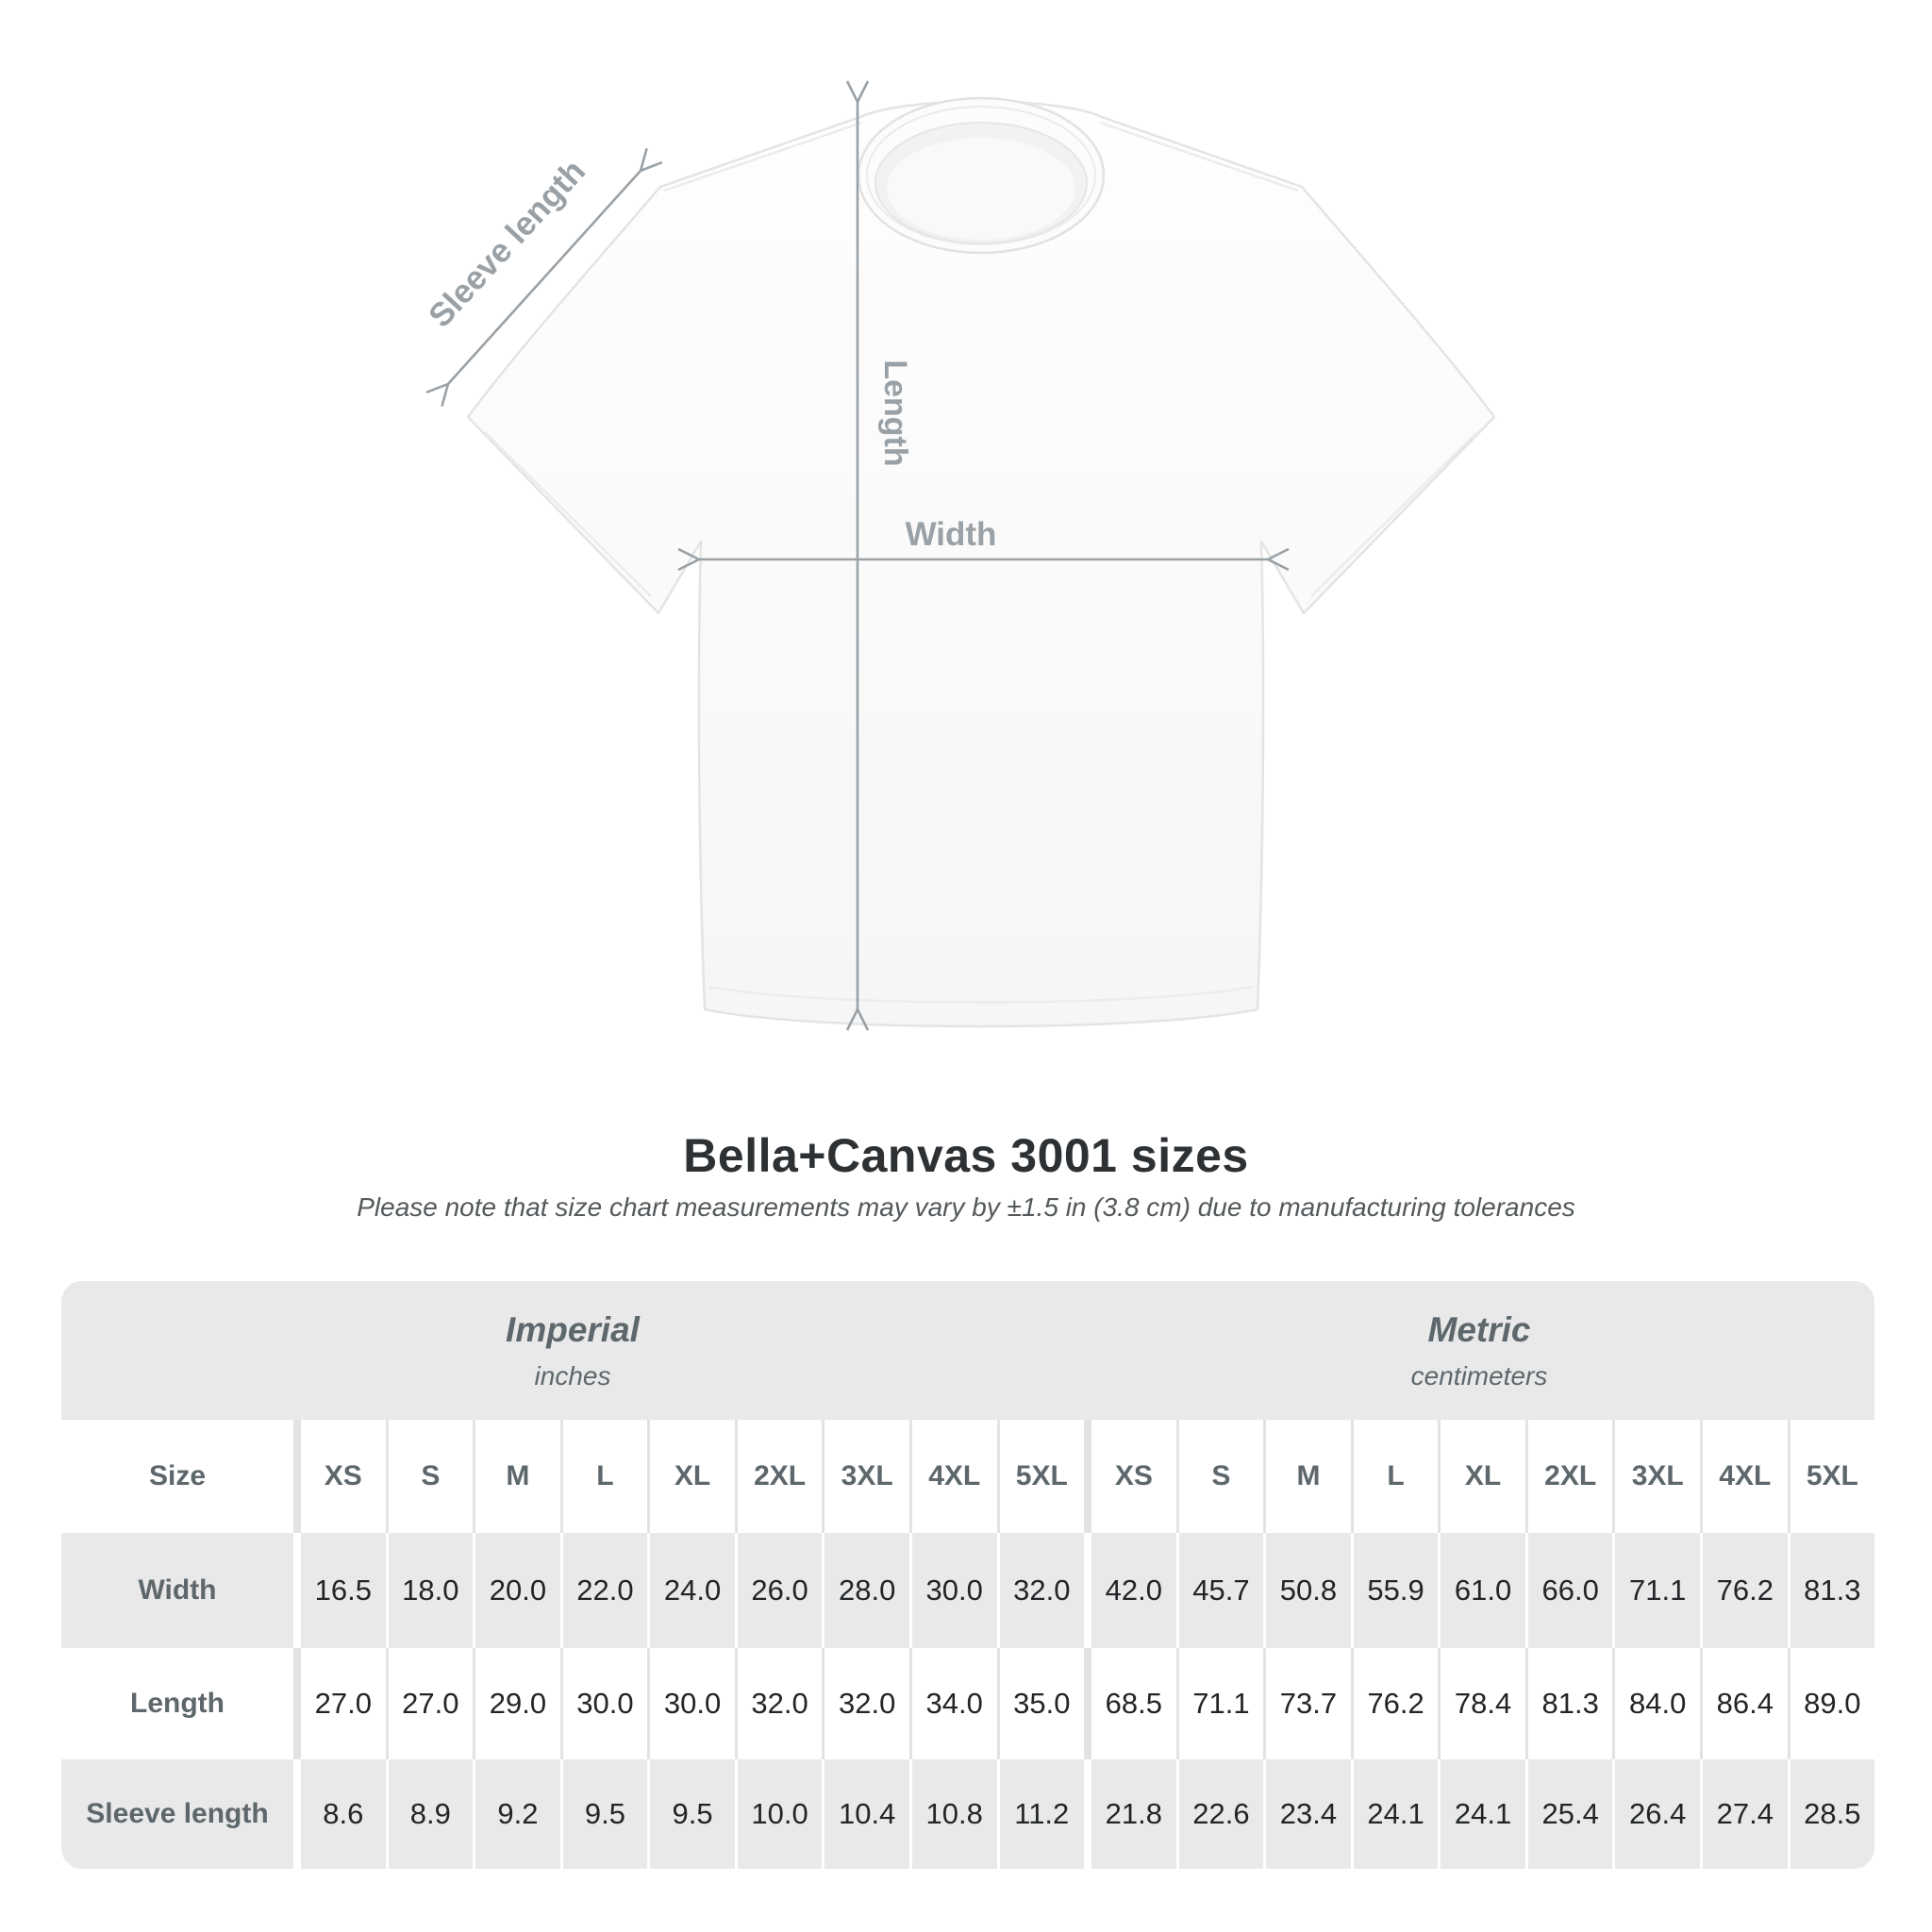  Describe the element at coordinates (1130, 1814) in the screenshot. I see `measurement-cell: 21.8` at that location.